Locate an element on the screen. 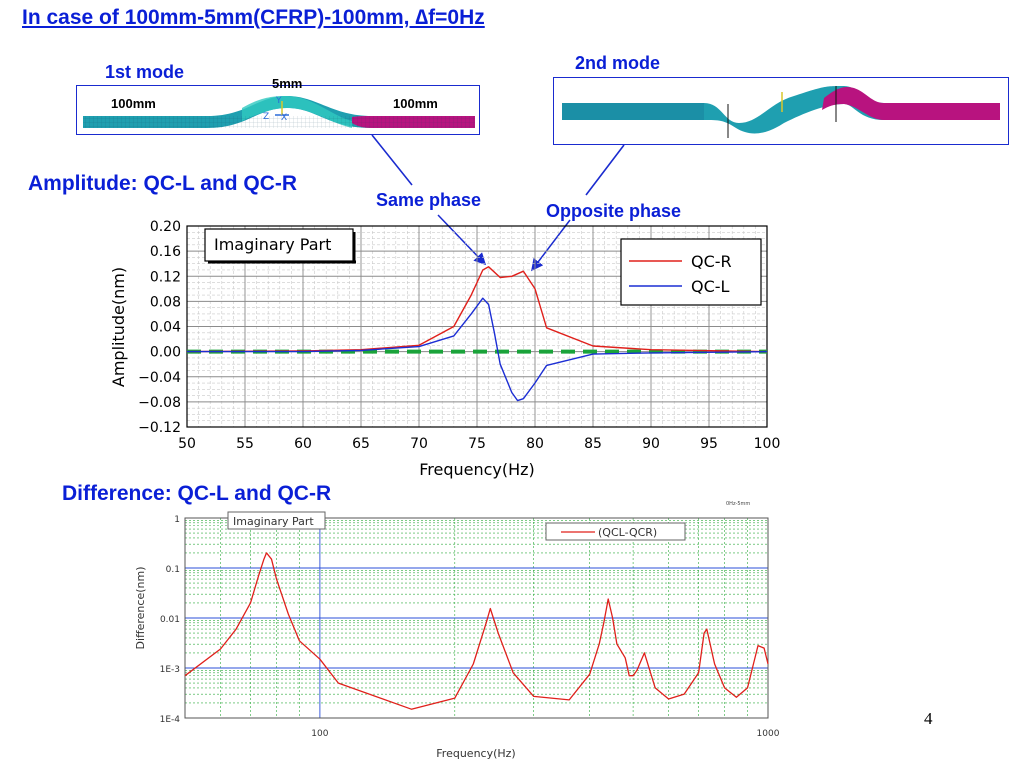 This screenshot has height=768, width=1024. amplitude-x-axis-label: Frequency(Hz) is located at coordinates (477, 469).